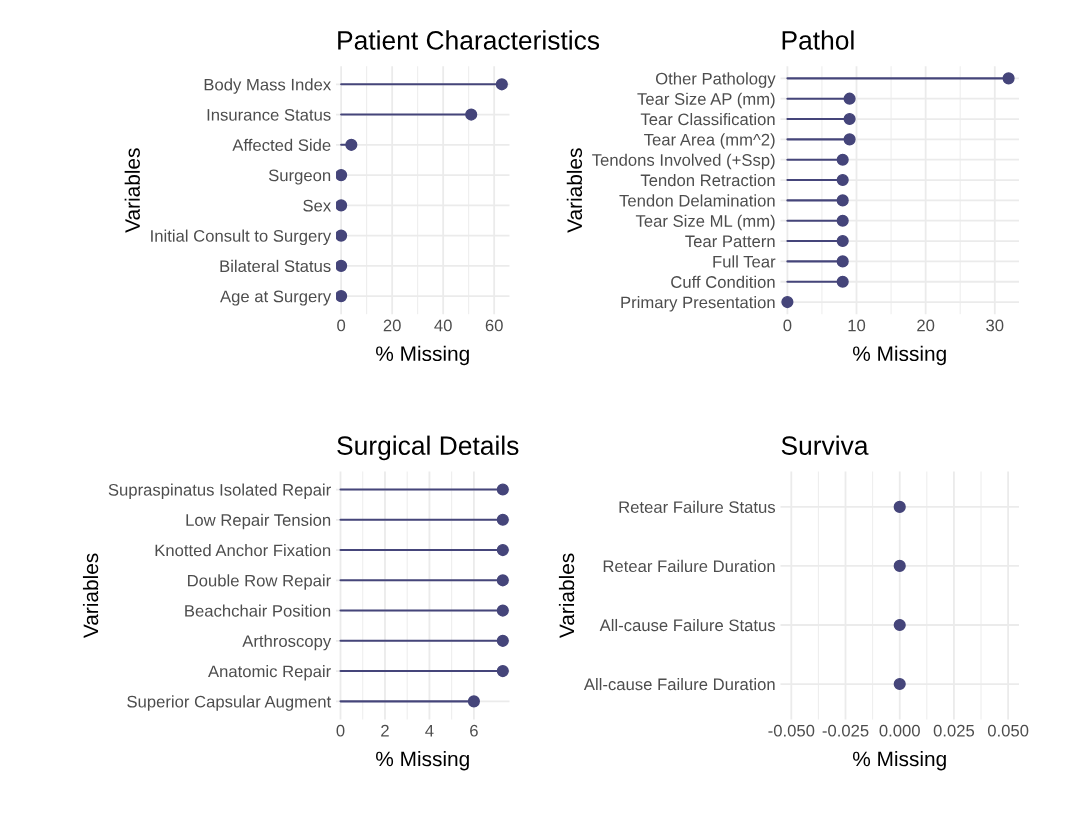 The image size is (1084, 827). What do you see at coordinates (494, 325) in the screenshot?
I see `x-tick-label: 60` at bounding box center [494, 325].